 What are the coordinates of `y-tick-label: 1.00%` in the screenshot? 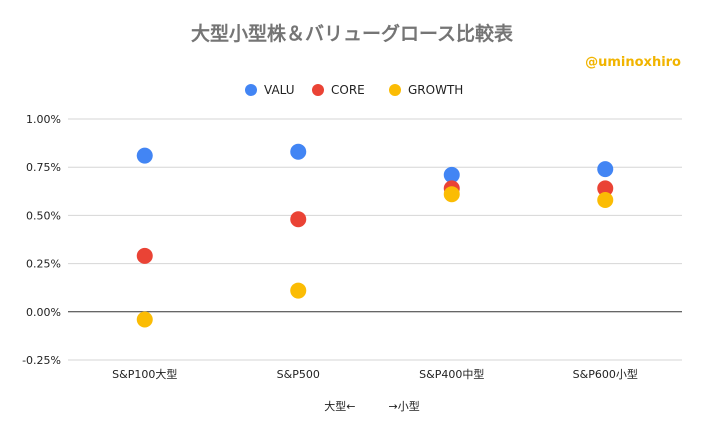 It's located at (43, 119).